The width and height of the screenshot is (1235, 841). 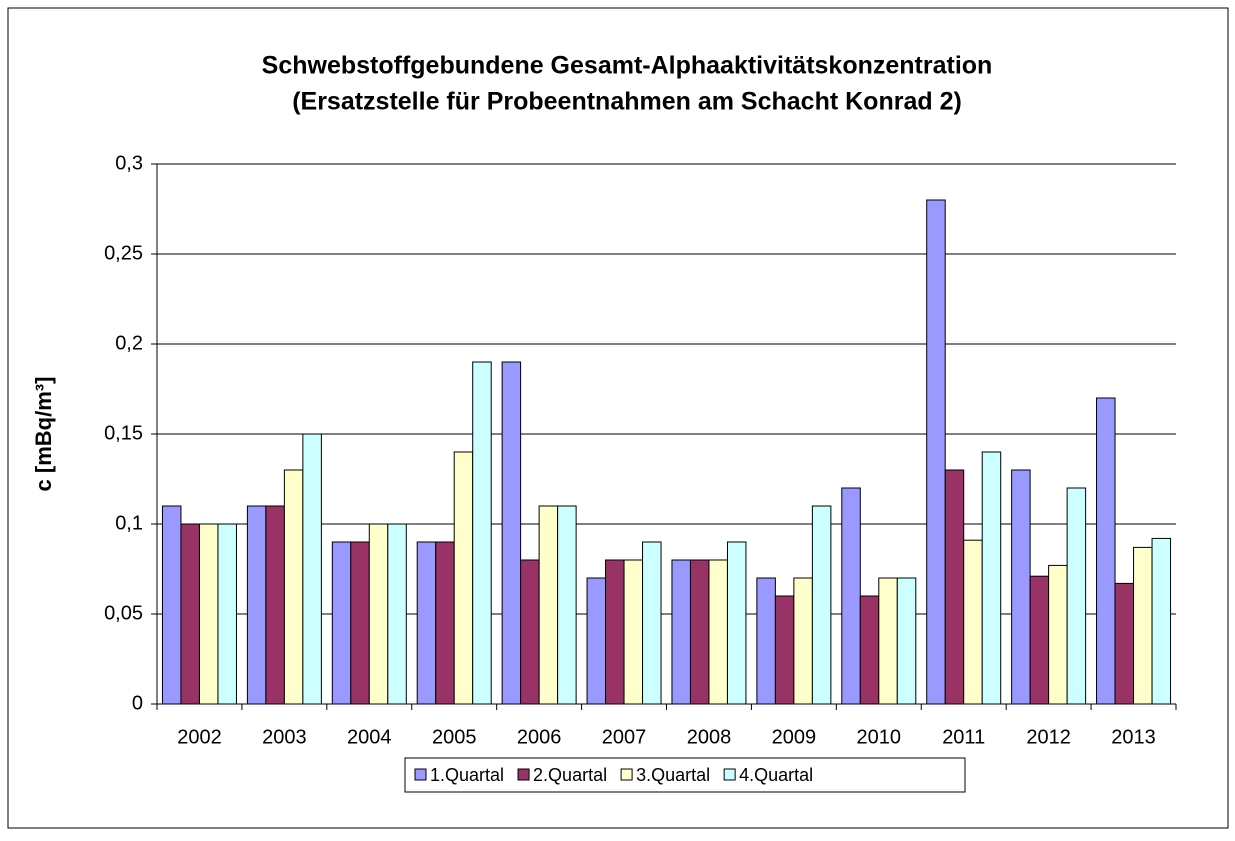 I want to click on x-tick-label: 2010, so click(x=879, y=737).